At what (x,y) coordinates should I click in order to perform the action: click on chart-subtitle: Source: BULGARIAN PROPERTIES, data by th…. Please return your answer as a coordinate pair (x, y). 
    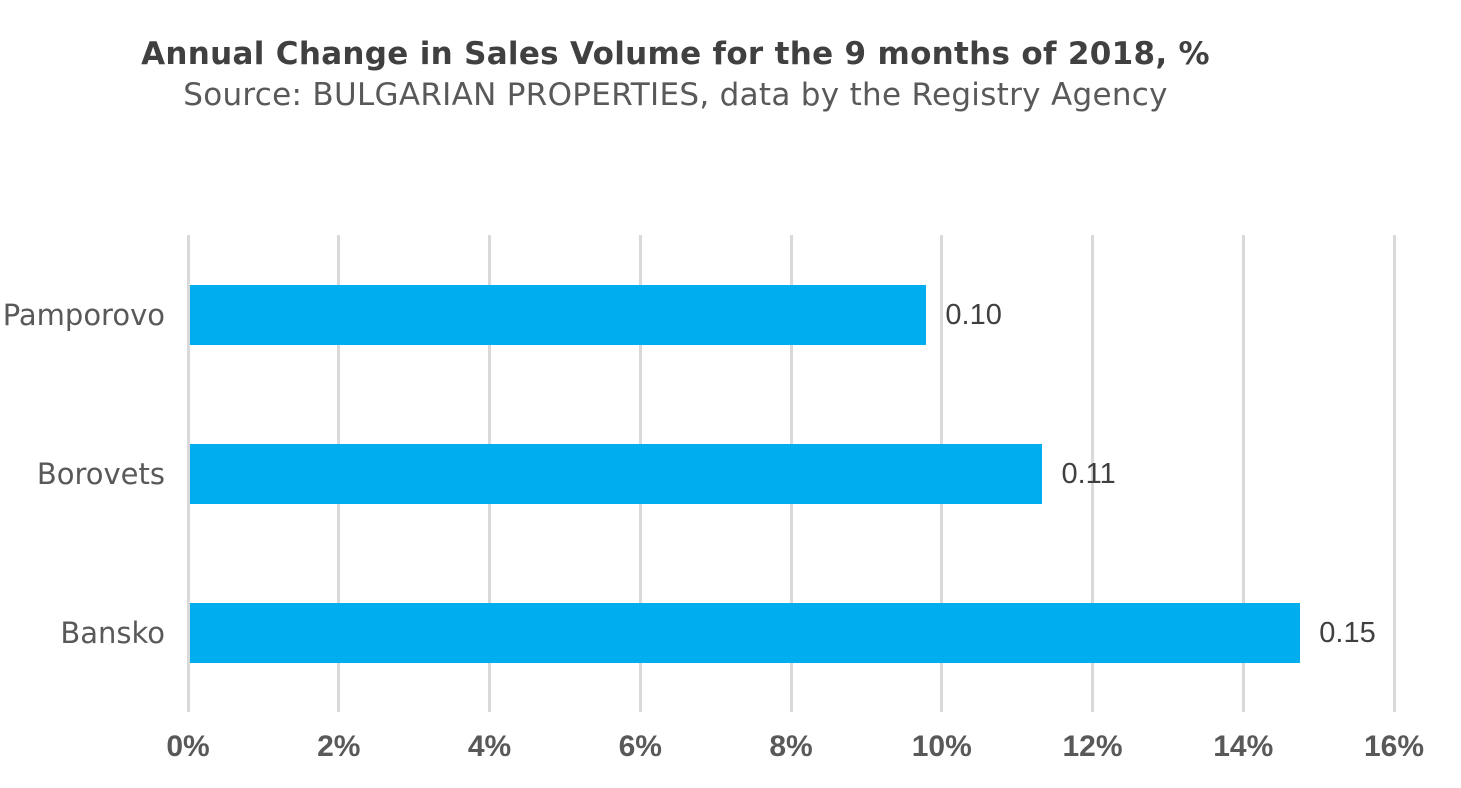
    Looking at the image, I should click on (675, 95).